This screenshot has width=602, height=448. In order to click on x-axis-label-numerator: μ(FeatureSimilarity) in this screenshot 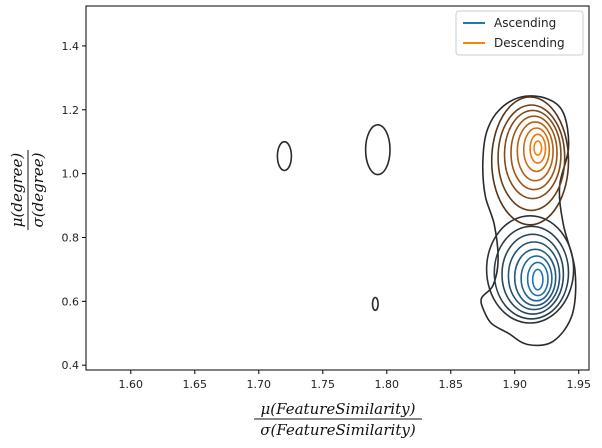, I will do `click(338, 409)`.